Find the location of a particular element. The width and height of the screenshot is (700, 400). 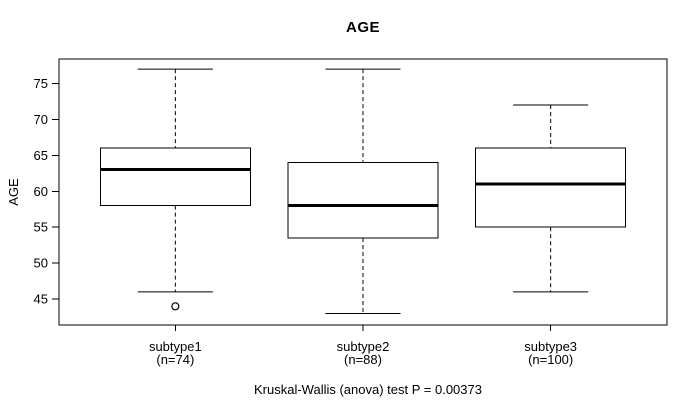

y-tick-label-60: 60 is located at coordinates (41, 191).